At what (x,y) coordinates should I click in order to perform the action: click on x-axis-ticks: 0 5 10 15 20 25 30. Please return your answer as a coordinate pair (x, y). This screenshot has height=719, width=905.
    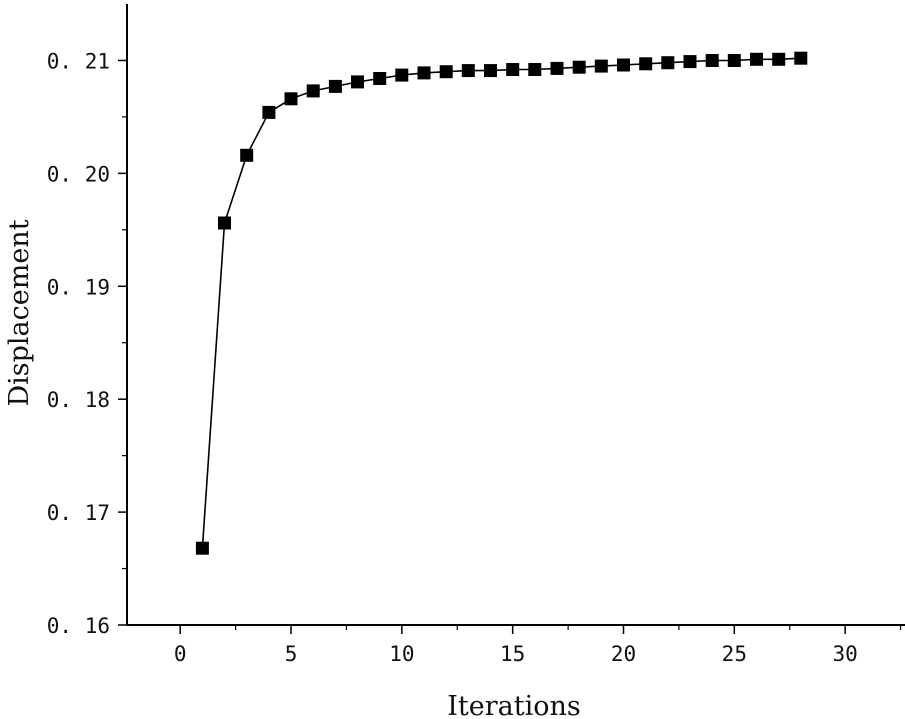
    Looking at the image, I should click on (538, 645).